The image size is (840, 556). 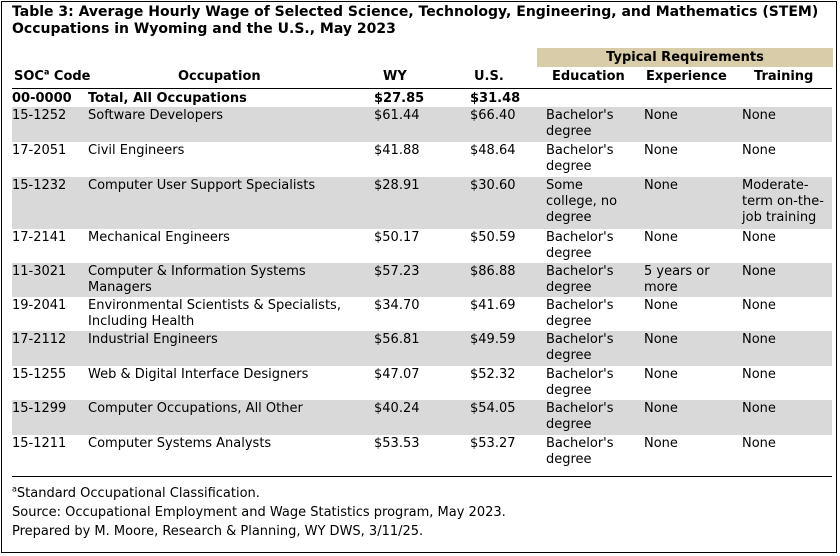 I want to click on cell-us-wage: $52.32, so click(x=493, y=374).